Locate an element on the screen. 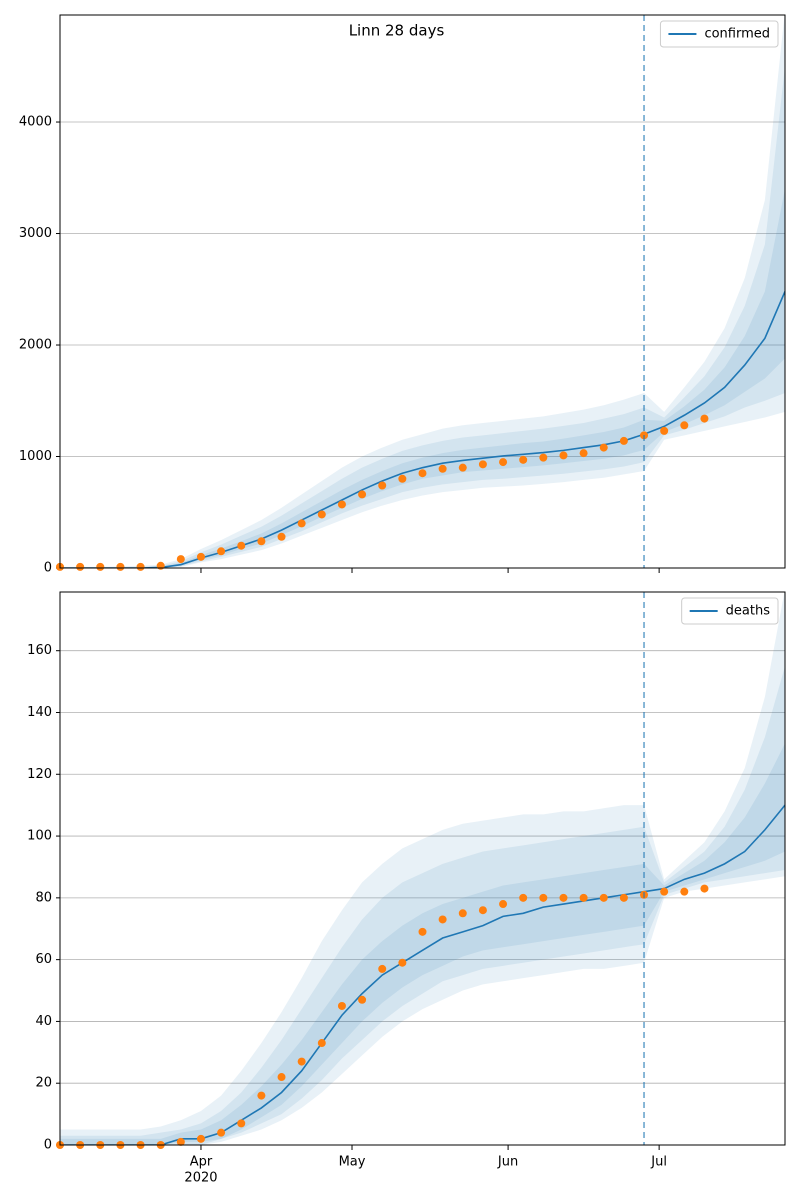 This screenshot has height=1204, width=800. y-tick-label: 20 is located at coordinates (43, 1083).